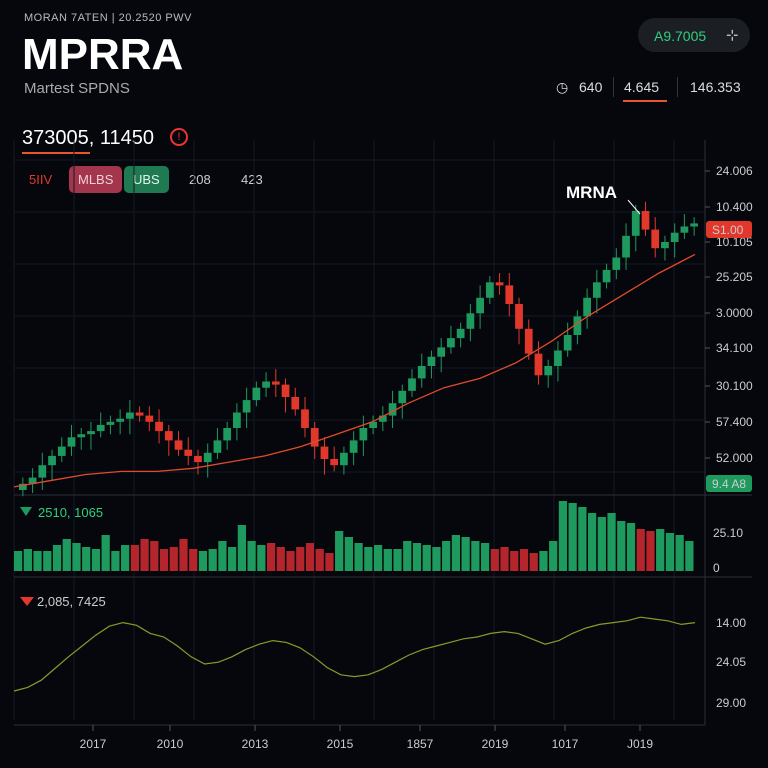  I want to click on divider, so click(613, 87).